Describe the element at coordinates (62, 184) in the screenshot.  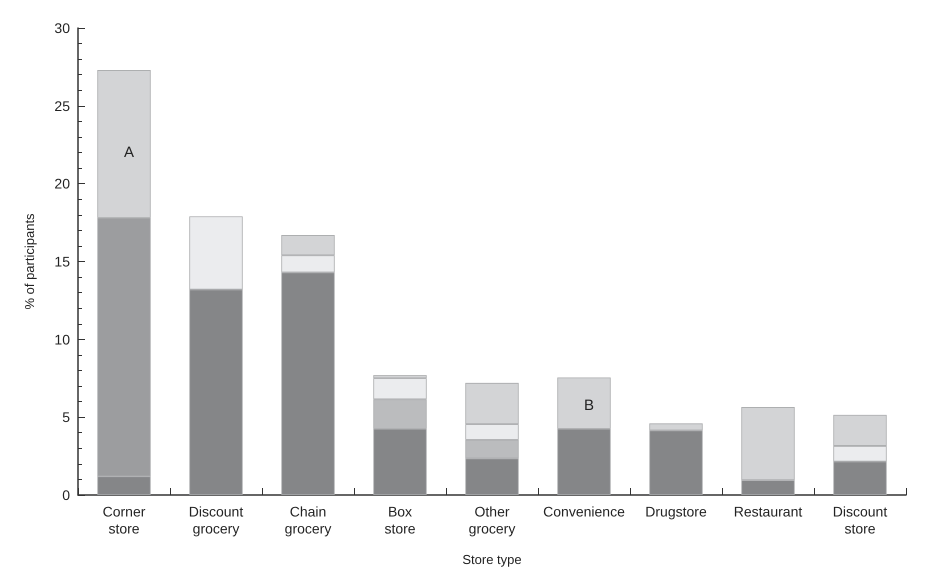
I see `y-tick-label: 20` at that location.